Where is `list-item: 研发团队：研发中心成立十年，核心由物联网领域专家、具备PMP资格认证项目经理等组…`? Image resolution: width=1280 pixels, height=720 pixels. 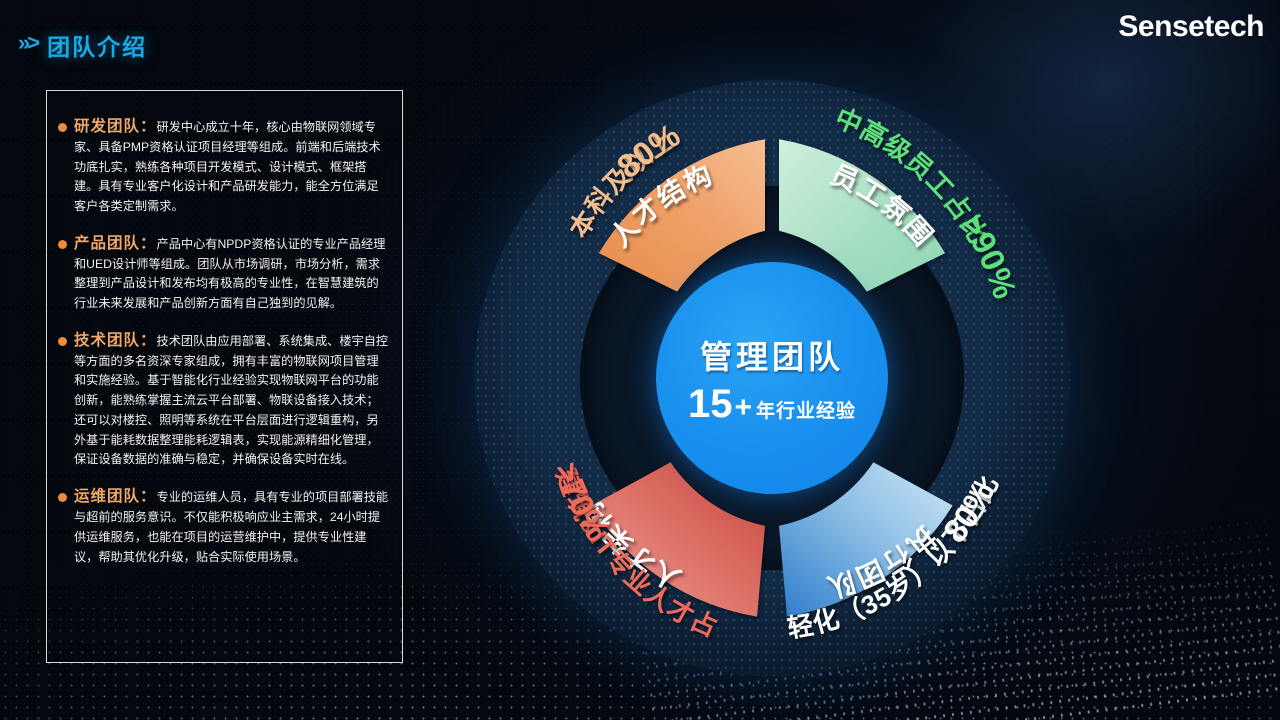
list-item: 研发团队：研发中心成立十年，核心由物联网领域专家、具备PMP资格认证项目经理等组… is located at coordinates (223, 165).